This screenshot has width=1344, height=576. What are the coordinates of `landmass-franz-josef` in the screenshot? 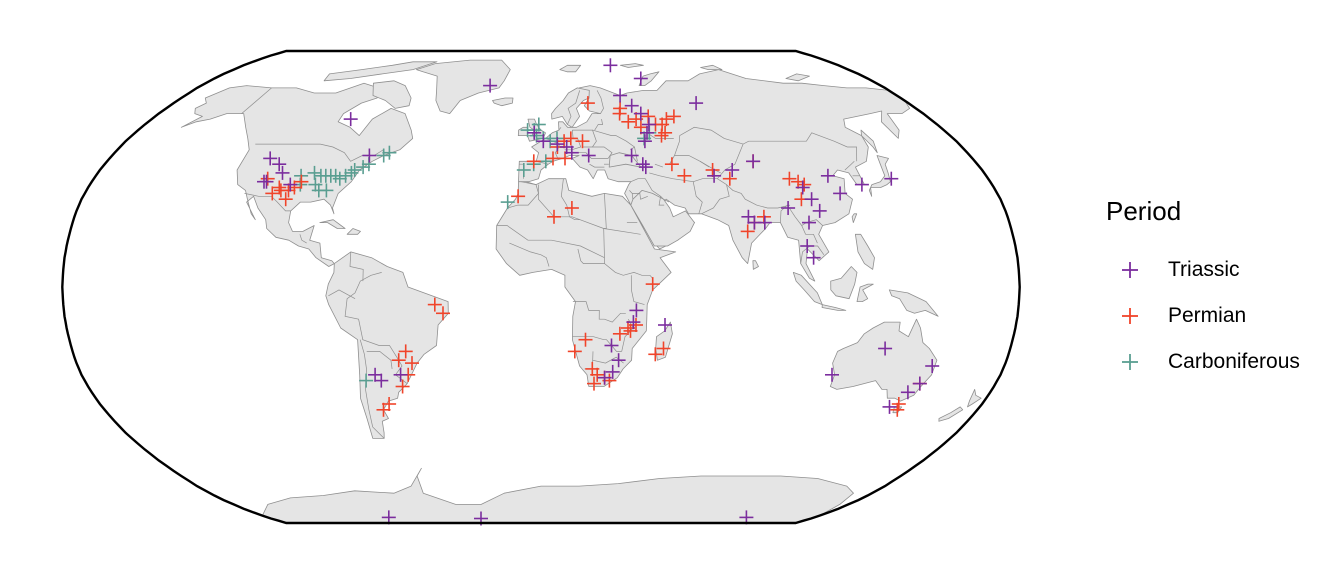 It's located at (631, 65).